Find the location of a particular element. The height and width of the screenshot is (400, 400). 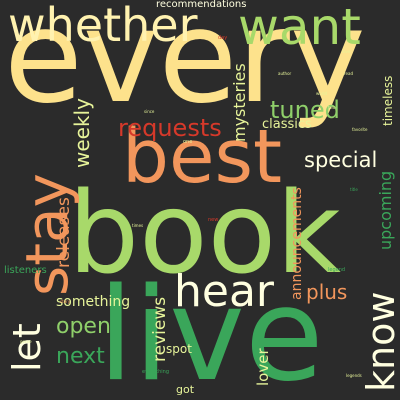

word-upcoming: upcoming is located at coordinates (385, 210).